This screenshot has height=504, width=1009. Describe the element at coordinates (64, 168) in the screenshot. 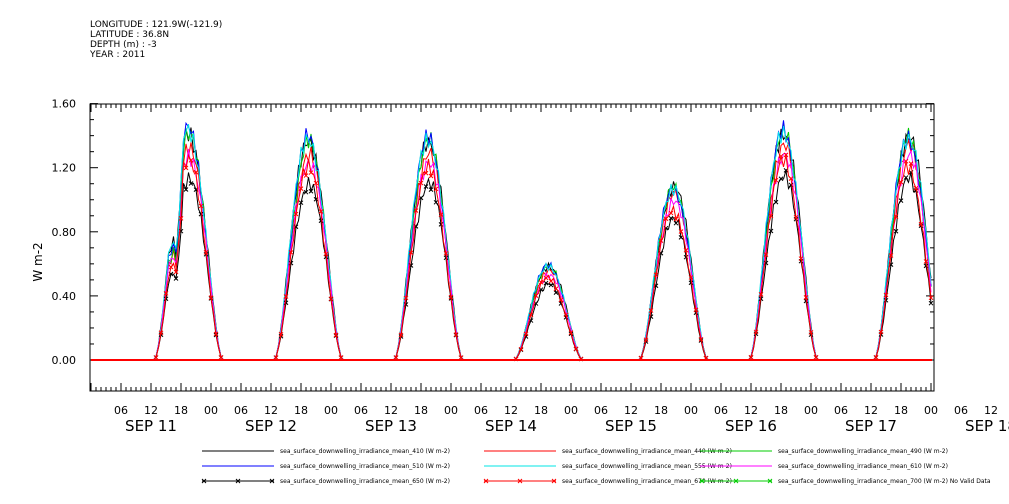

I see `y-tick-label: 1.20` at that location.